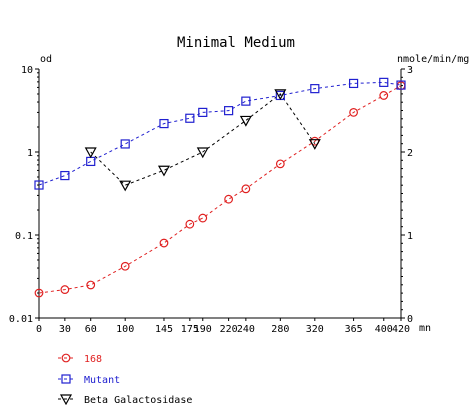 Image resolution: width=472 pixels, height=405 pixels. What do you see at coordinates (384, 329) in the screenshot?
I see `x-tick-label: 400` at bounding box center [384, 329].